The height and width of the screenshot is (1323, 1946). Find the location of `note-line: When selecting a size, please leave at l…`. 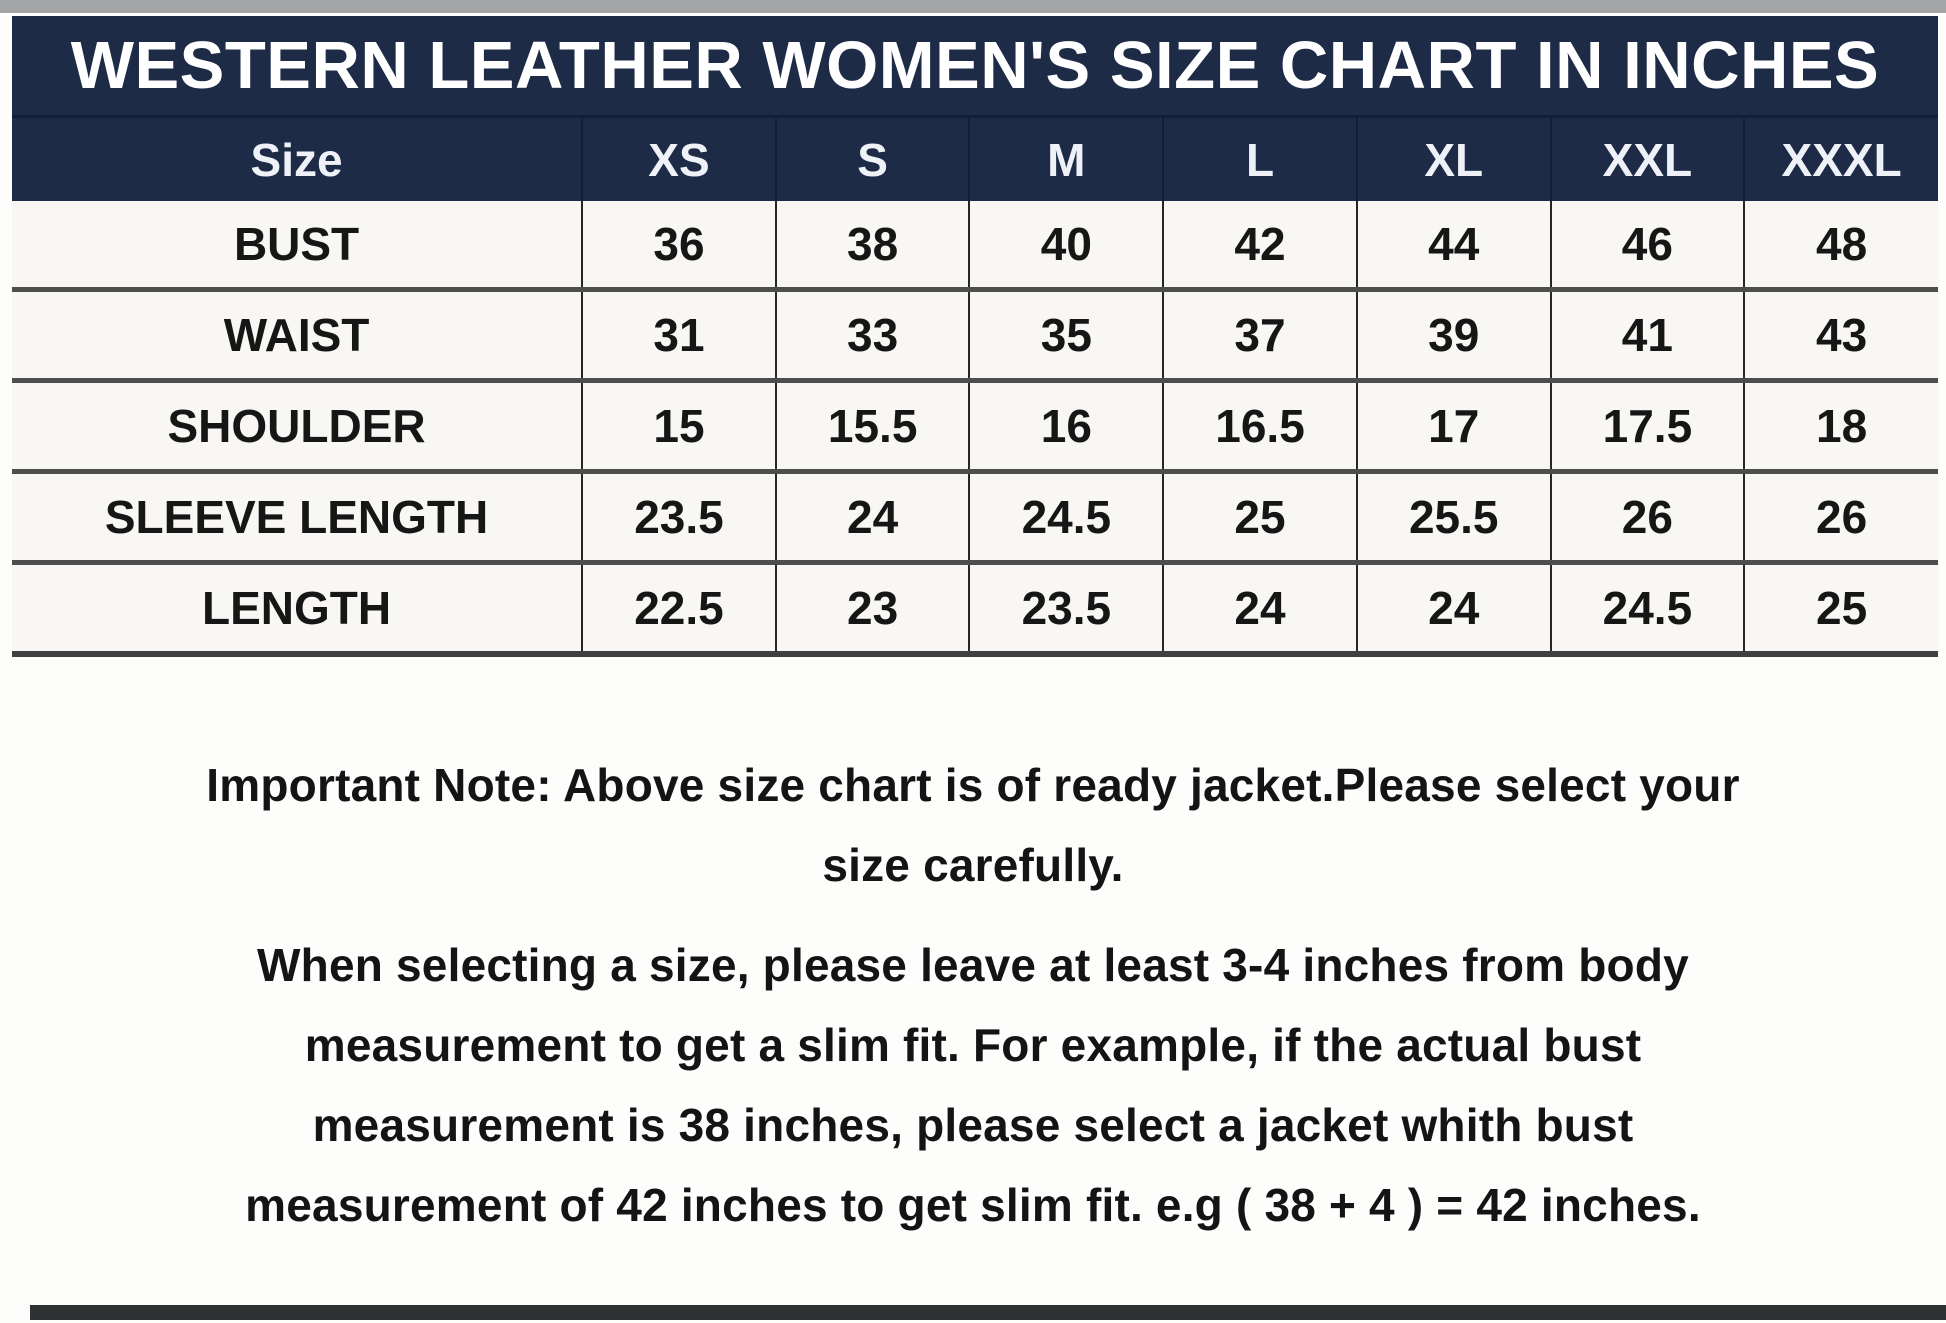

note-line: When selecting a size, please leave at l… is located at coordinates (973, 965).